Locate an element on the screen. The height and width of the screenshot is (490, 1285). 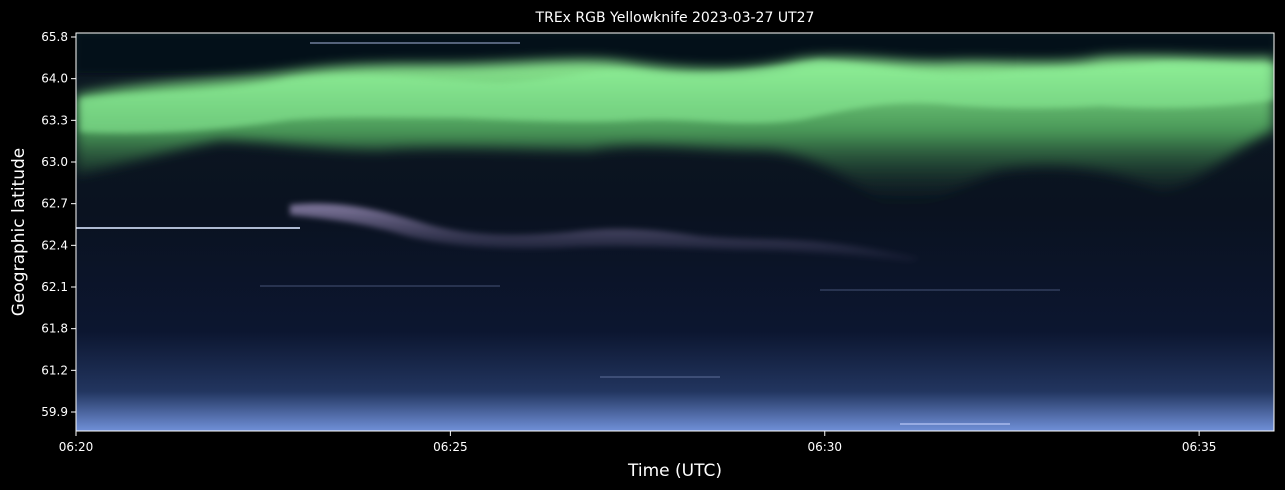
x-tick-label: 06:30 is located at coordinates (824, 447).